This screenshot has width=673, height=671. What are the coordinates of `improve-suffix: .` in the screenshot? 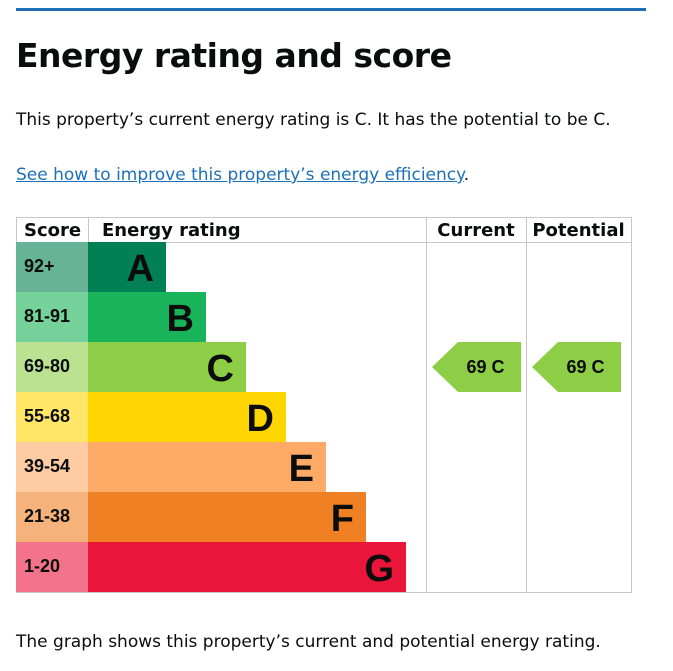 It's located at (466, 175).